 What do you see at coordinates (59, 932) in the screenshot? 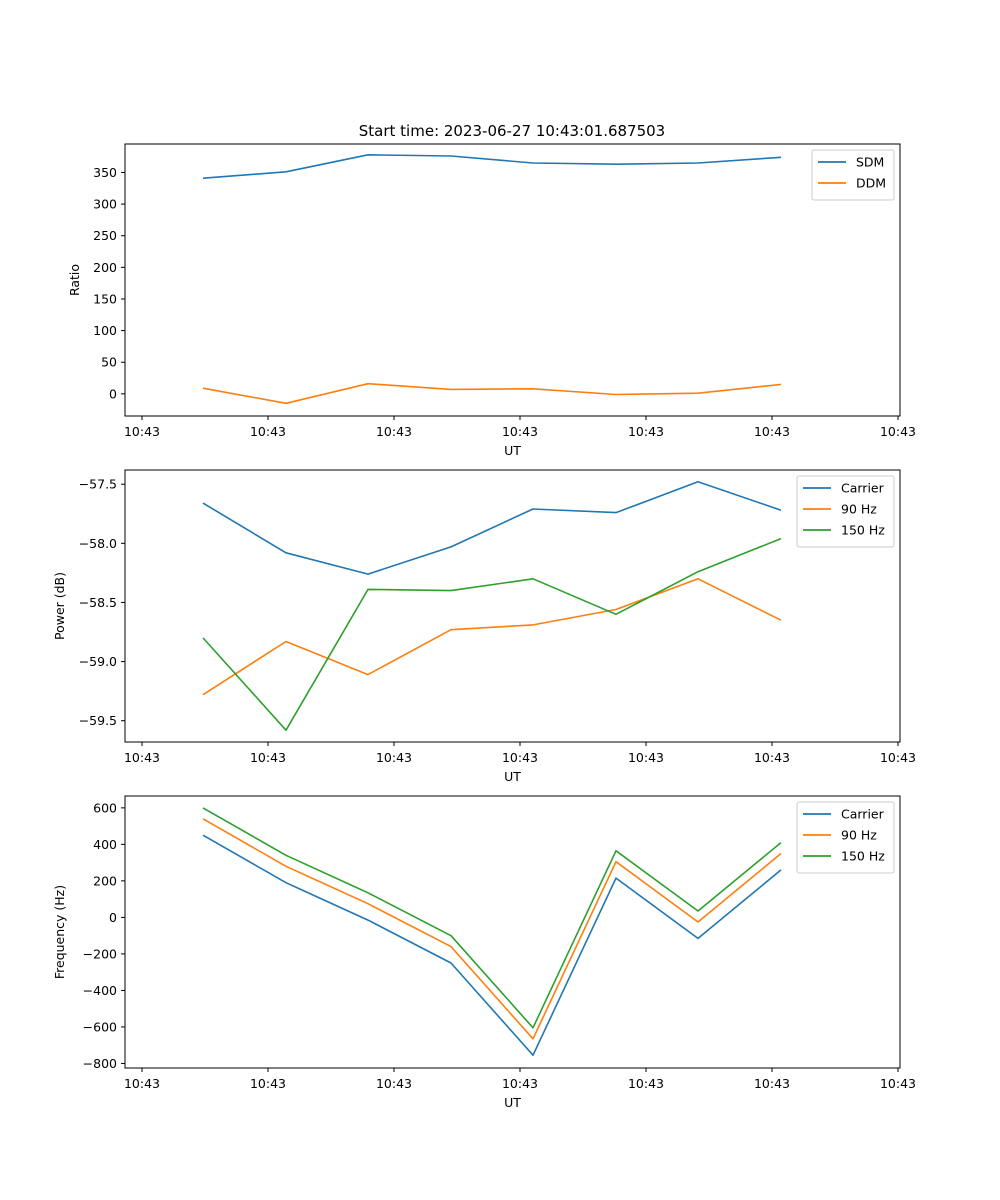
I see `y-axis-label: Frequency (Hz)` at bounding box center [59, 932].